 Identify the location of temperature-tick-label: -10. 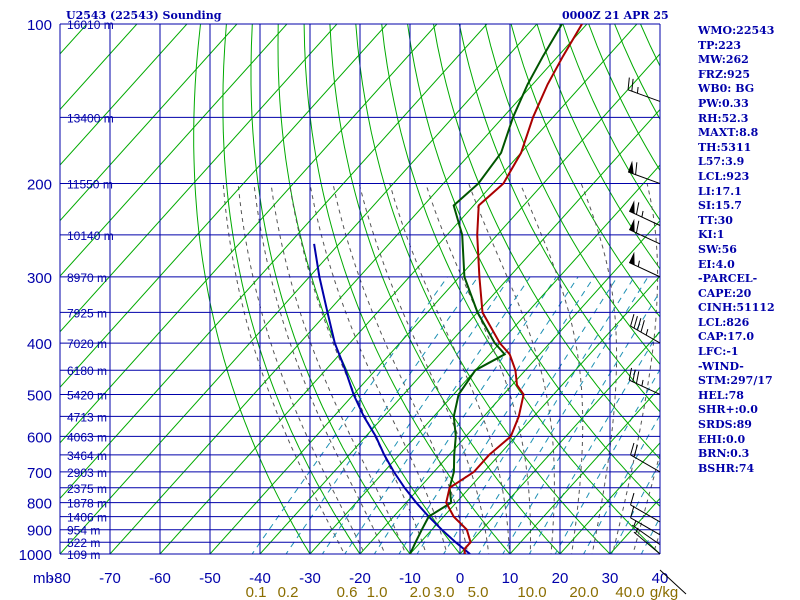
(410, 578).